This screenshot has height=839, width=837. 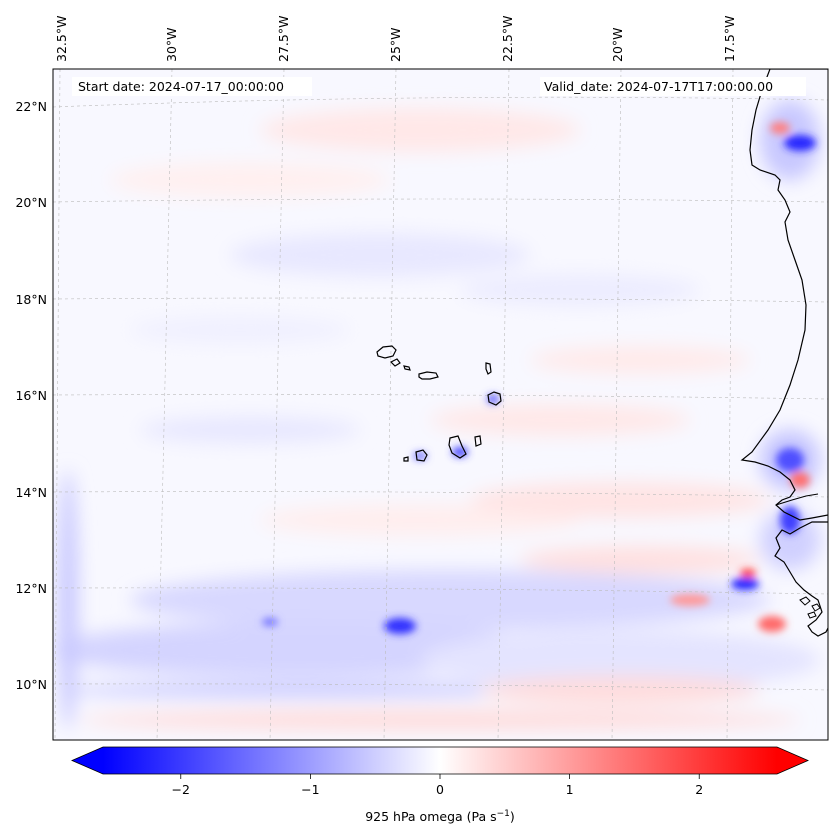 What do you see at coordinates (395, 44) in the screenshot?
I see `lon-label: 25°W` at bounding box center [395, 44].